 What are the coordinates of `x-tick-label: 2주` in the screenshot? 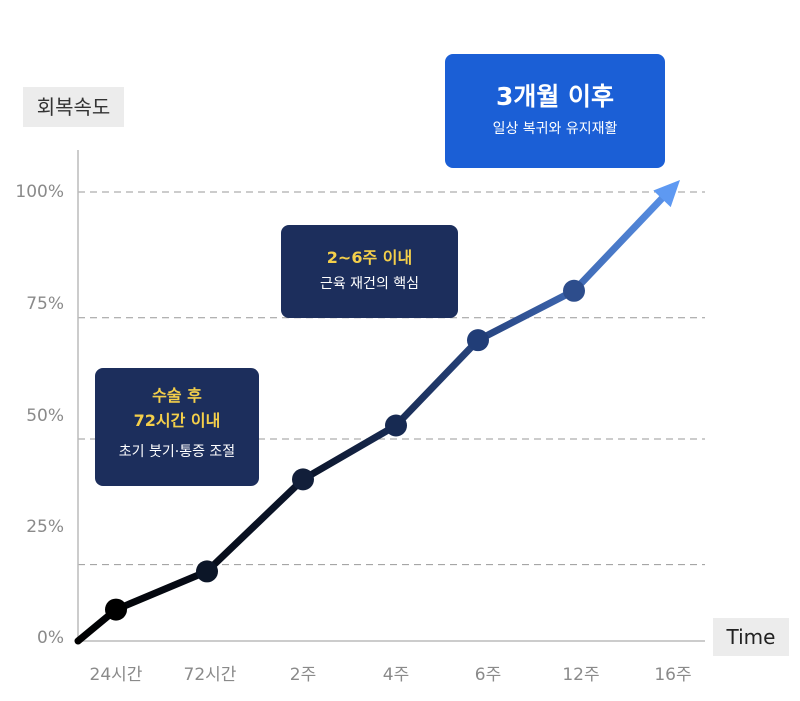 It's located at (303, 675).